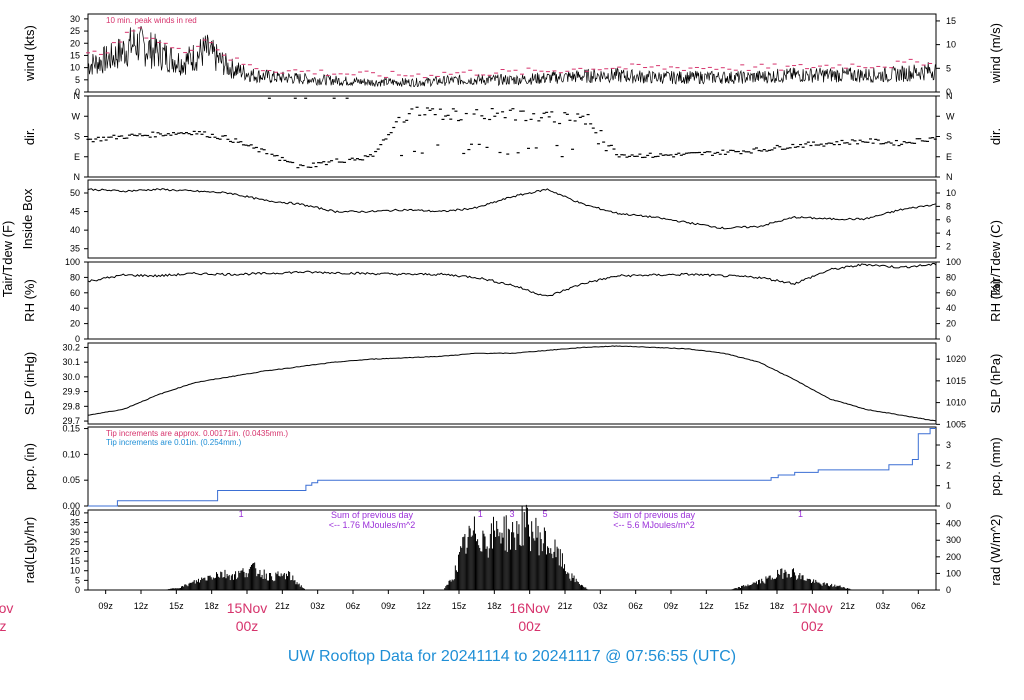 This screenshot has width=1024, height=700. Describe the element at coordinates (948, 68) in the screenshot. I see `wind-right-label: 5` at that location.